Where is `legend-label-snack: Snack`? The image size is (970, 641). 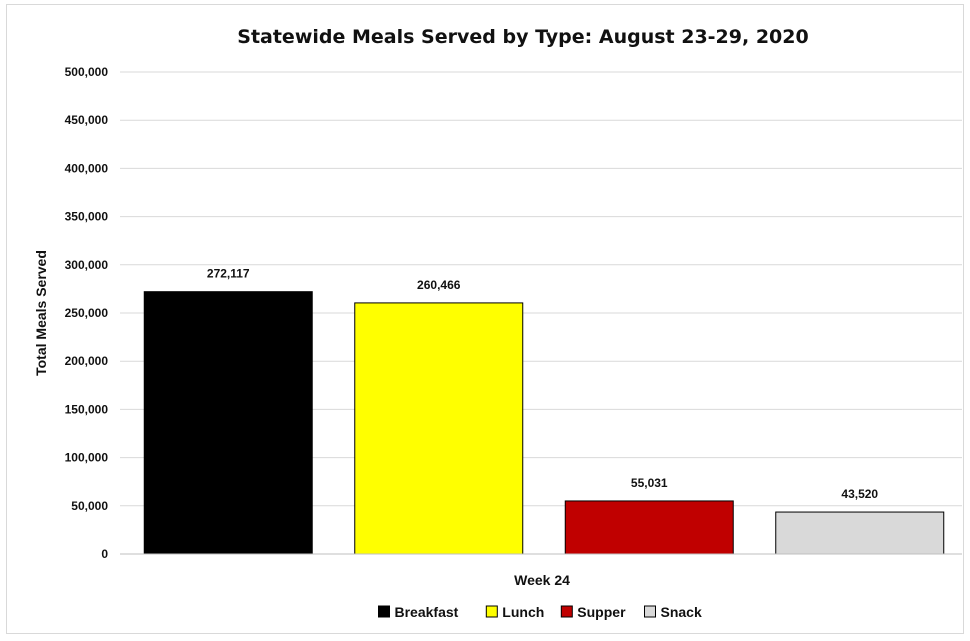
legend-label-snack: Snack is located at coordinates (681, 612).